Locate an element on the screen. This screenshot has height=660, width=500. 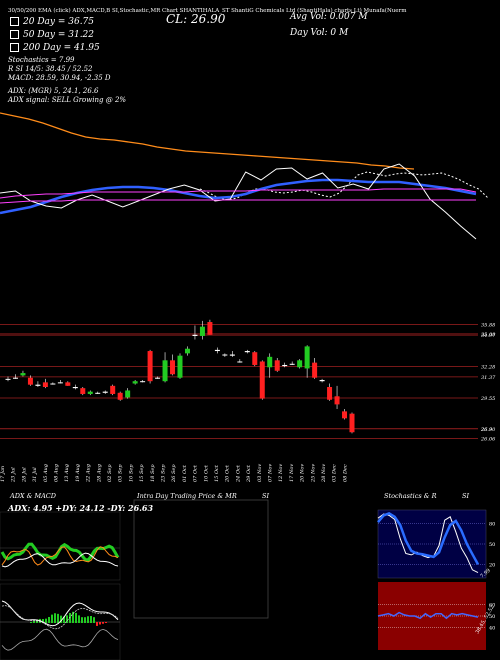
macd-line is located at coordinates (60, 613).